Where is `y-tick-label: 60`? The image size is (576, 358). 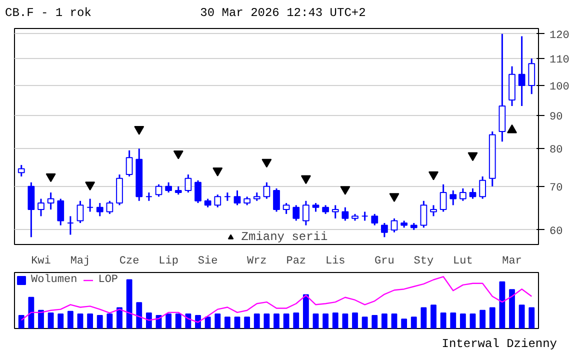 y-tick-label: 60 is located at coordinates (556, 232).